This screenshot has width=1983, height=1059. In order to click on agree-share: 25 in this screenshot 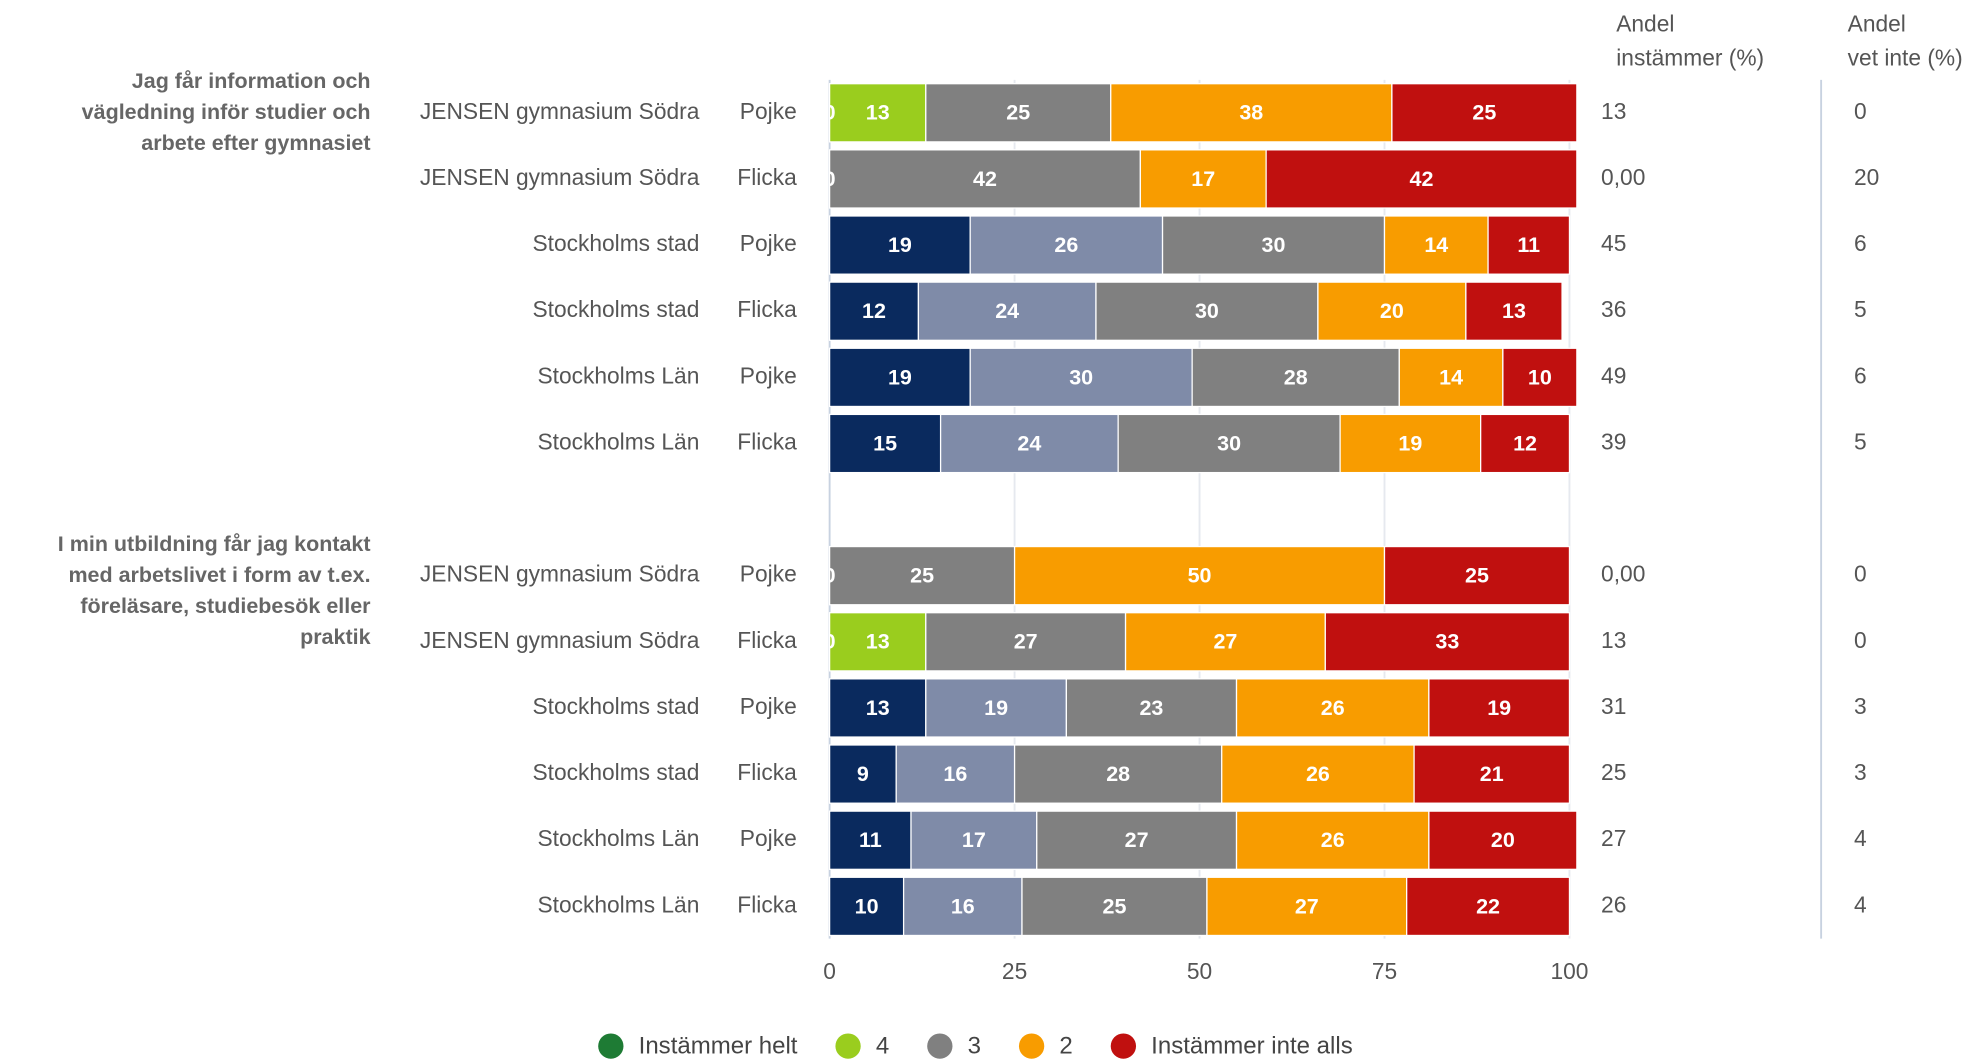, I will do `click(1613, 772)`.